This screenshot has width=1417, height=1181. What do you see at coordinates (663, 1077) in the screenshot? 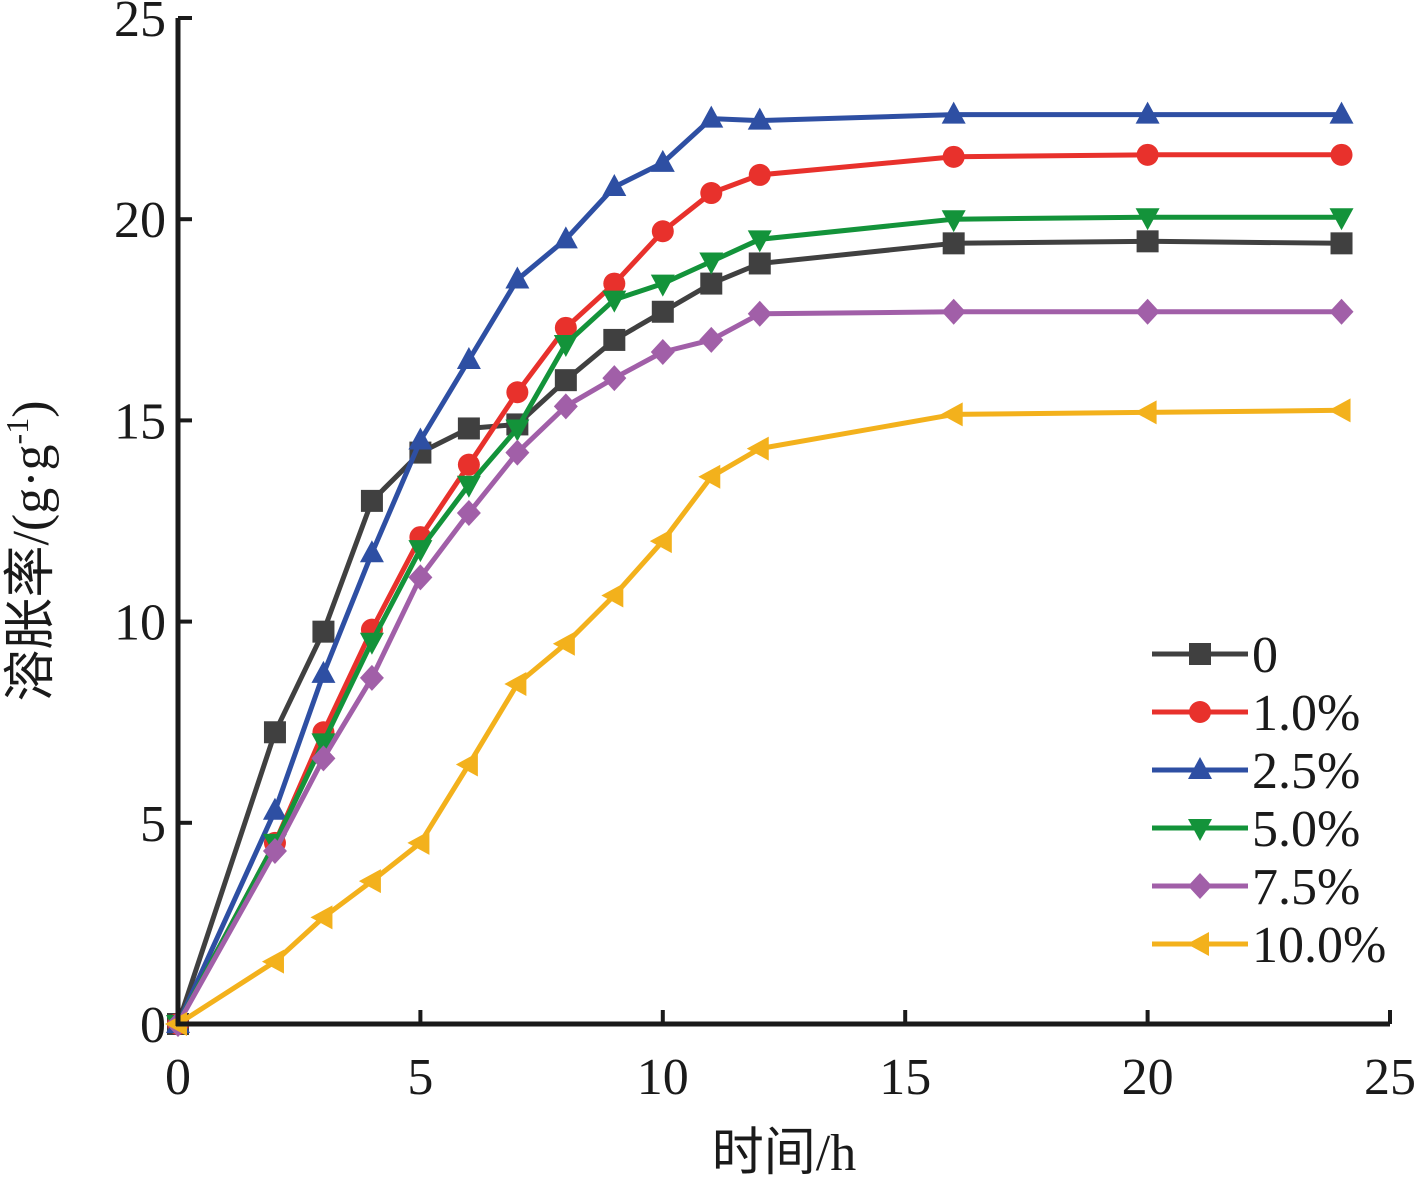
I see `x-tick-label: 10` at bounding box center [663, 1077].